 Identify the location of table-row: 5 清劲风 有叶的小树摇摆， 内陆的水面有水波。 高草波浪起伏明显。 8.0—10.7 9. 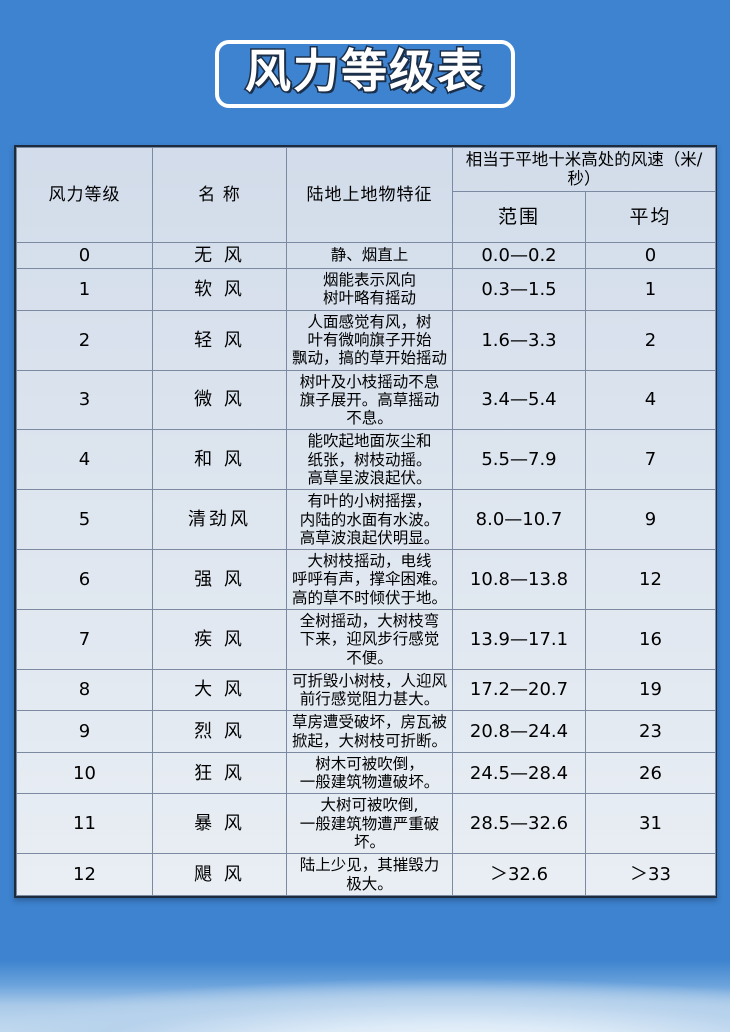
(366, 520).